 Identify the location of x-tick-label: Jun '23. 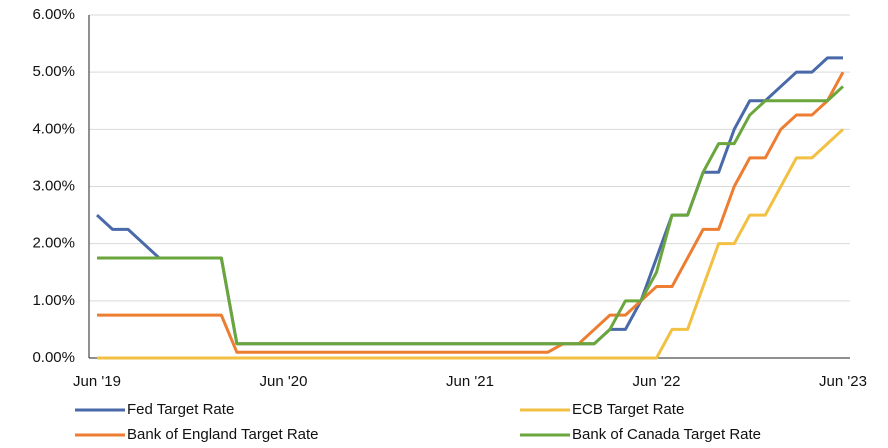
(843, 381).